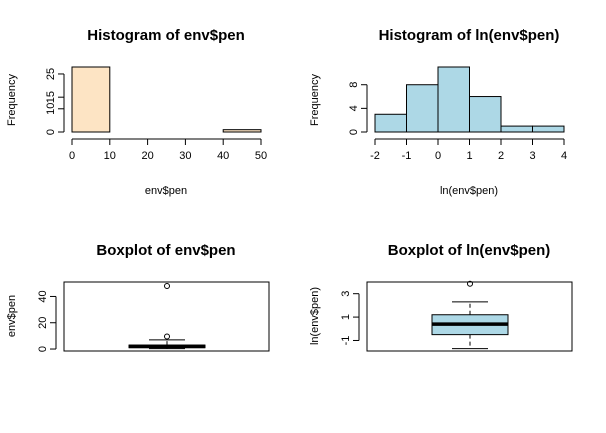 The image size is (606, 433). Describe the element at coordinates (315, 316) in the screenshot. I see `box-log-ylabel: ln(env$pen)` at that location.